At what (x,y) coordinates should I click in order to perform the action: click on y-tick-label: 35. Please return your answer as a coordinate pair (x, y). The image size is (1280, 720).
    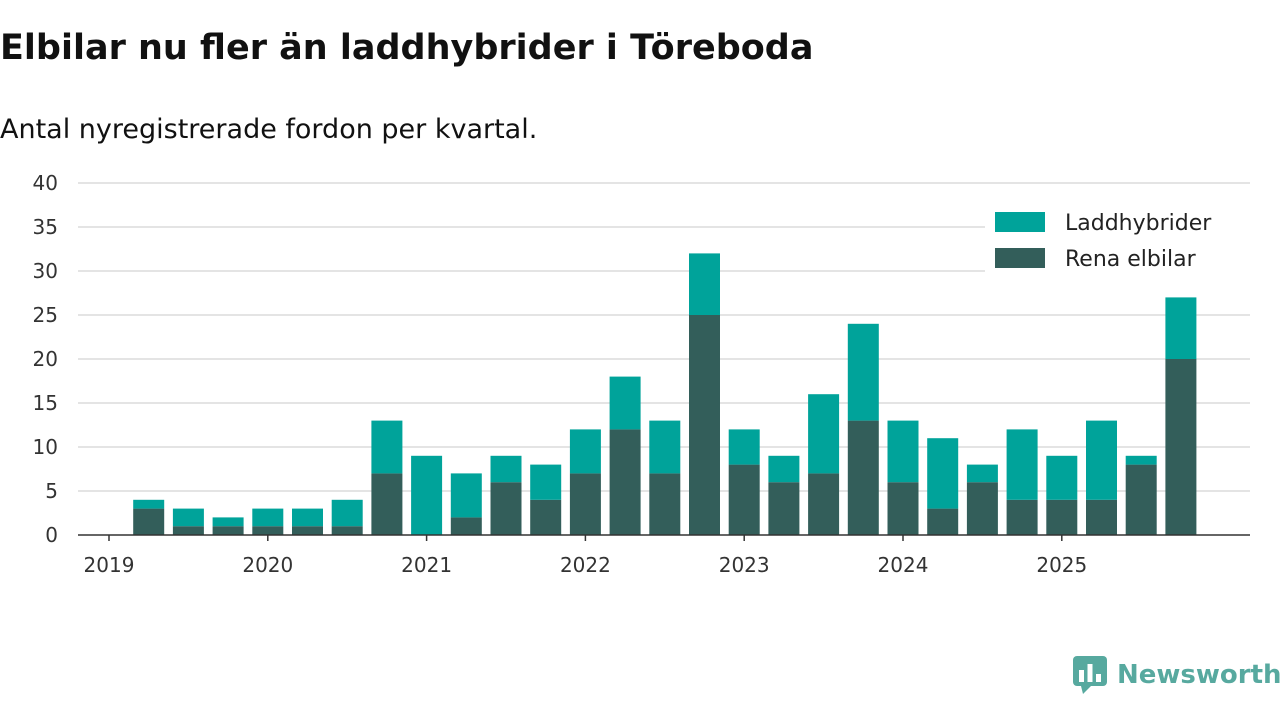
    Looking at the image, I should click on (45, 227).